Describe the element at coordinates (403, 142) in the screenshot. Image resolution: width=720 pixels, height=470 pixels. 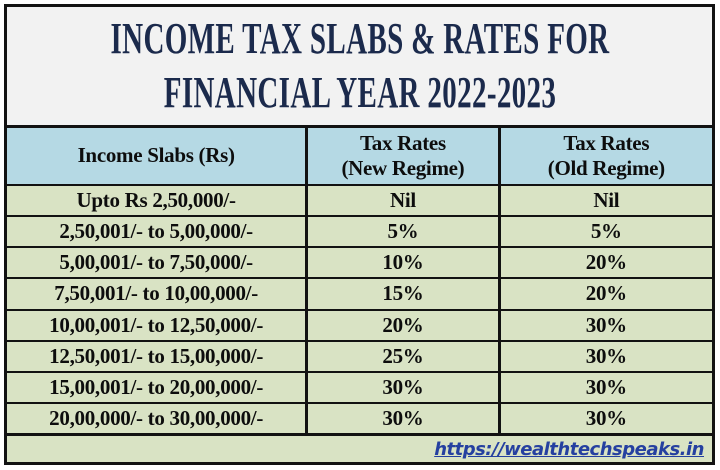
I see `header-new-regime-line1: Tax Rates` at that location.